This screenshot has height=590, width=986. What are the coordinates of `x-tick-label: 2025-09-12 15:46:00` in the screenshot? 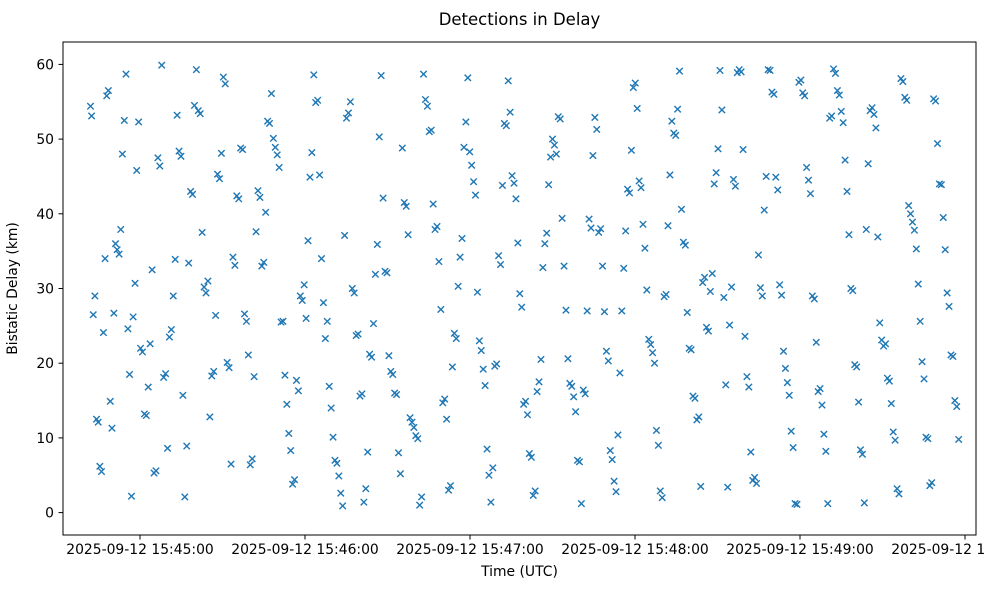 It's located at (305, 550).